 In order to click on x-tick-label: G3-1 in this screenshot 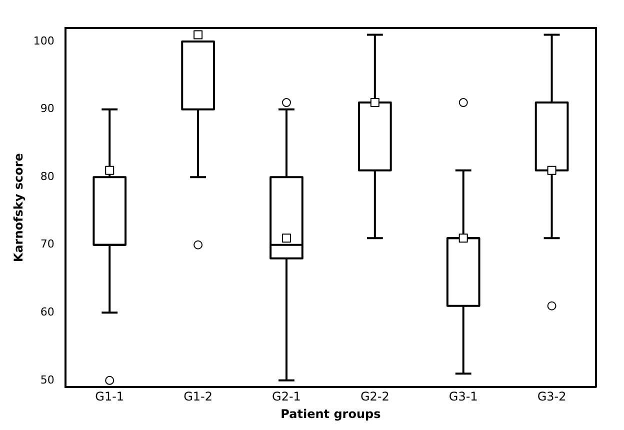, I will do `click(463, 397)`.